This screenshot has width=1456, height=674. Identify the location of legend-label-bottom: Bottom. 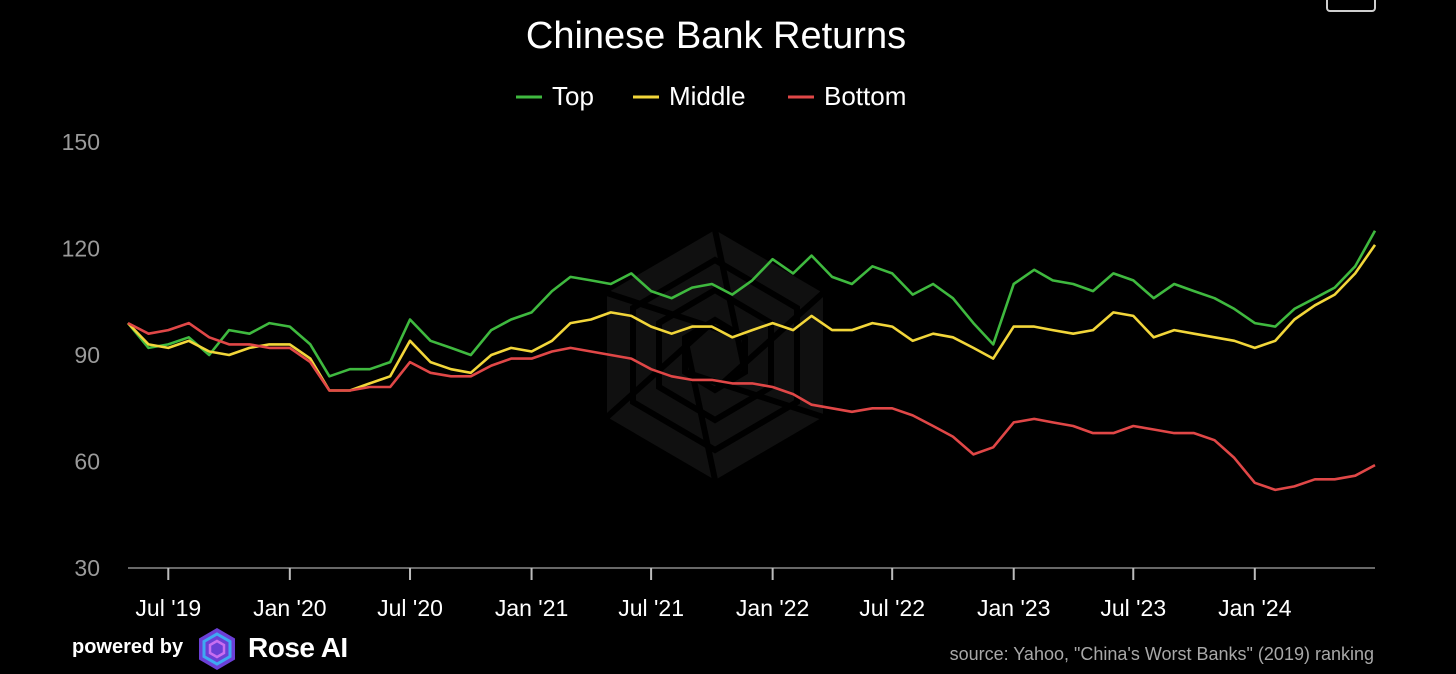
(865, 96).